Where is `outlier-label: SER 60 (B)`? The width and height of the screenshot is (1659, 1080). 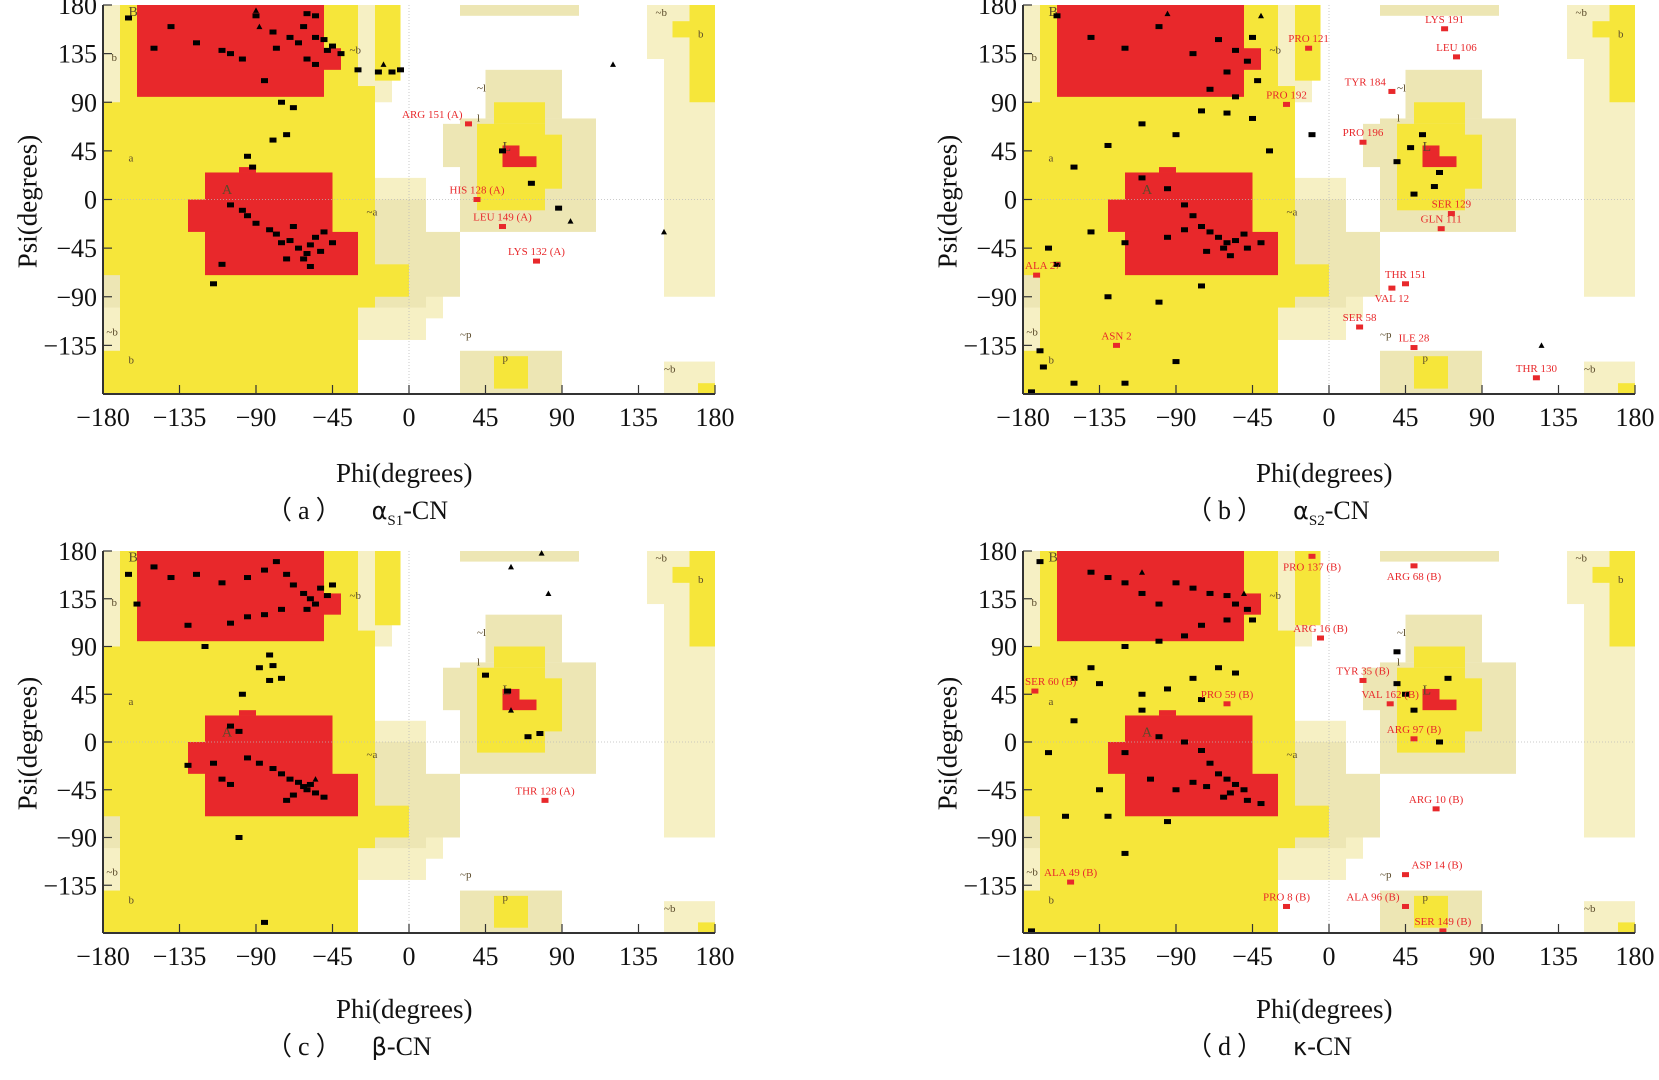
outlier-label: SER 60 (B) is located at coordinates (1051, 682).